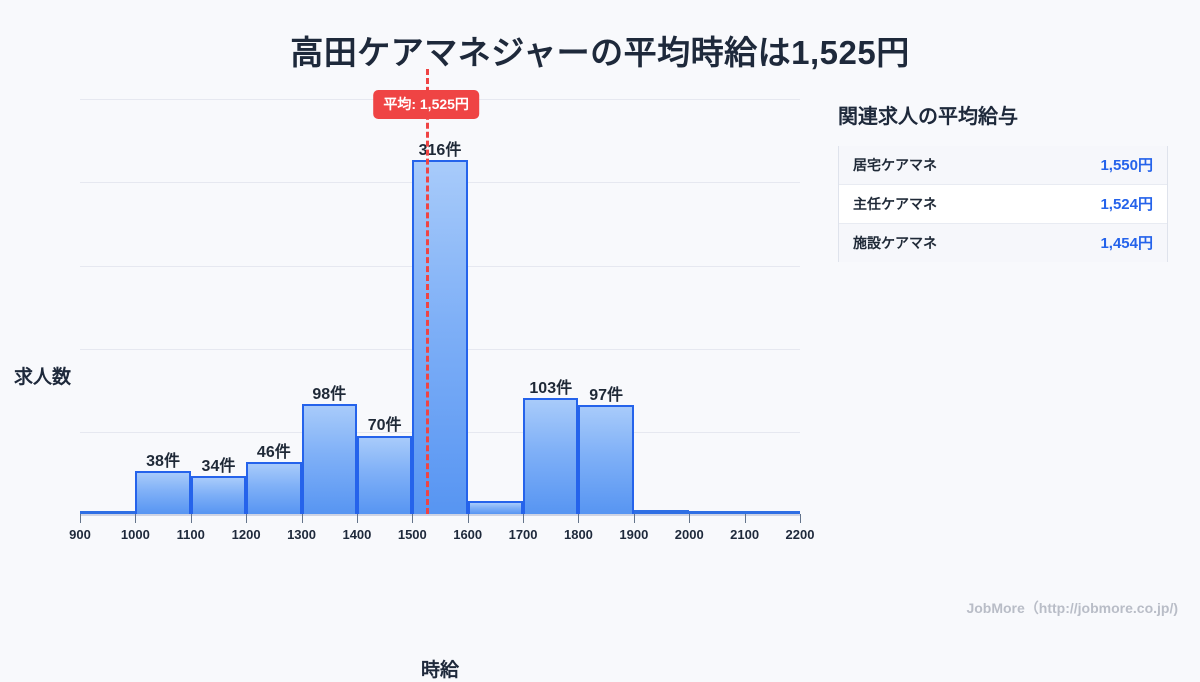 Image resolution: width=1200 pixels, height=682 pixels. I want to click on x-tick-label: 1500, so click(412, 534).